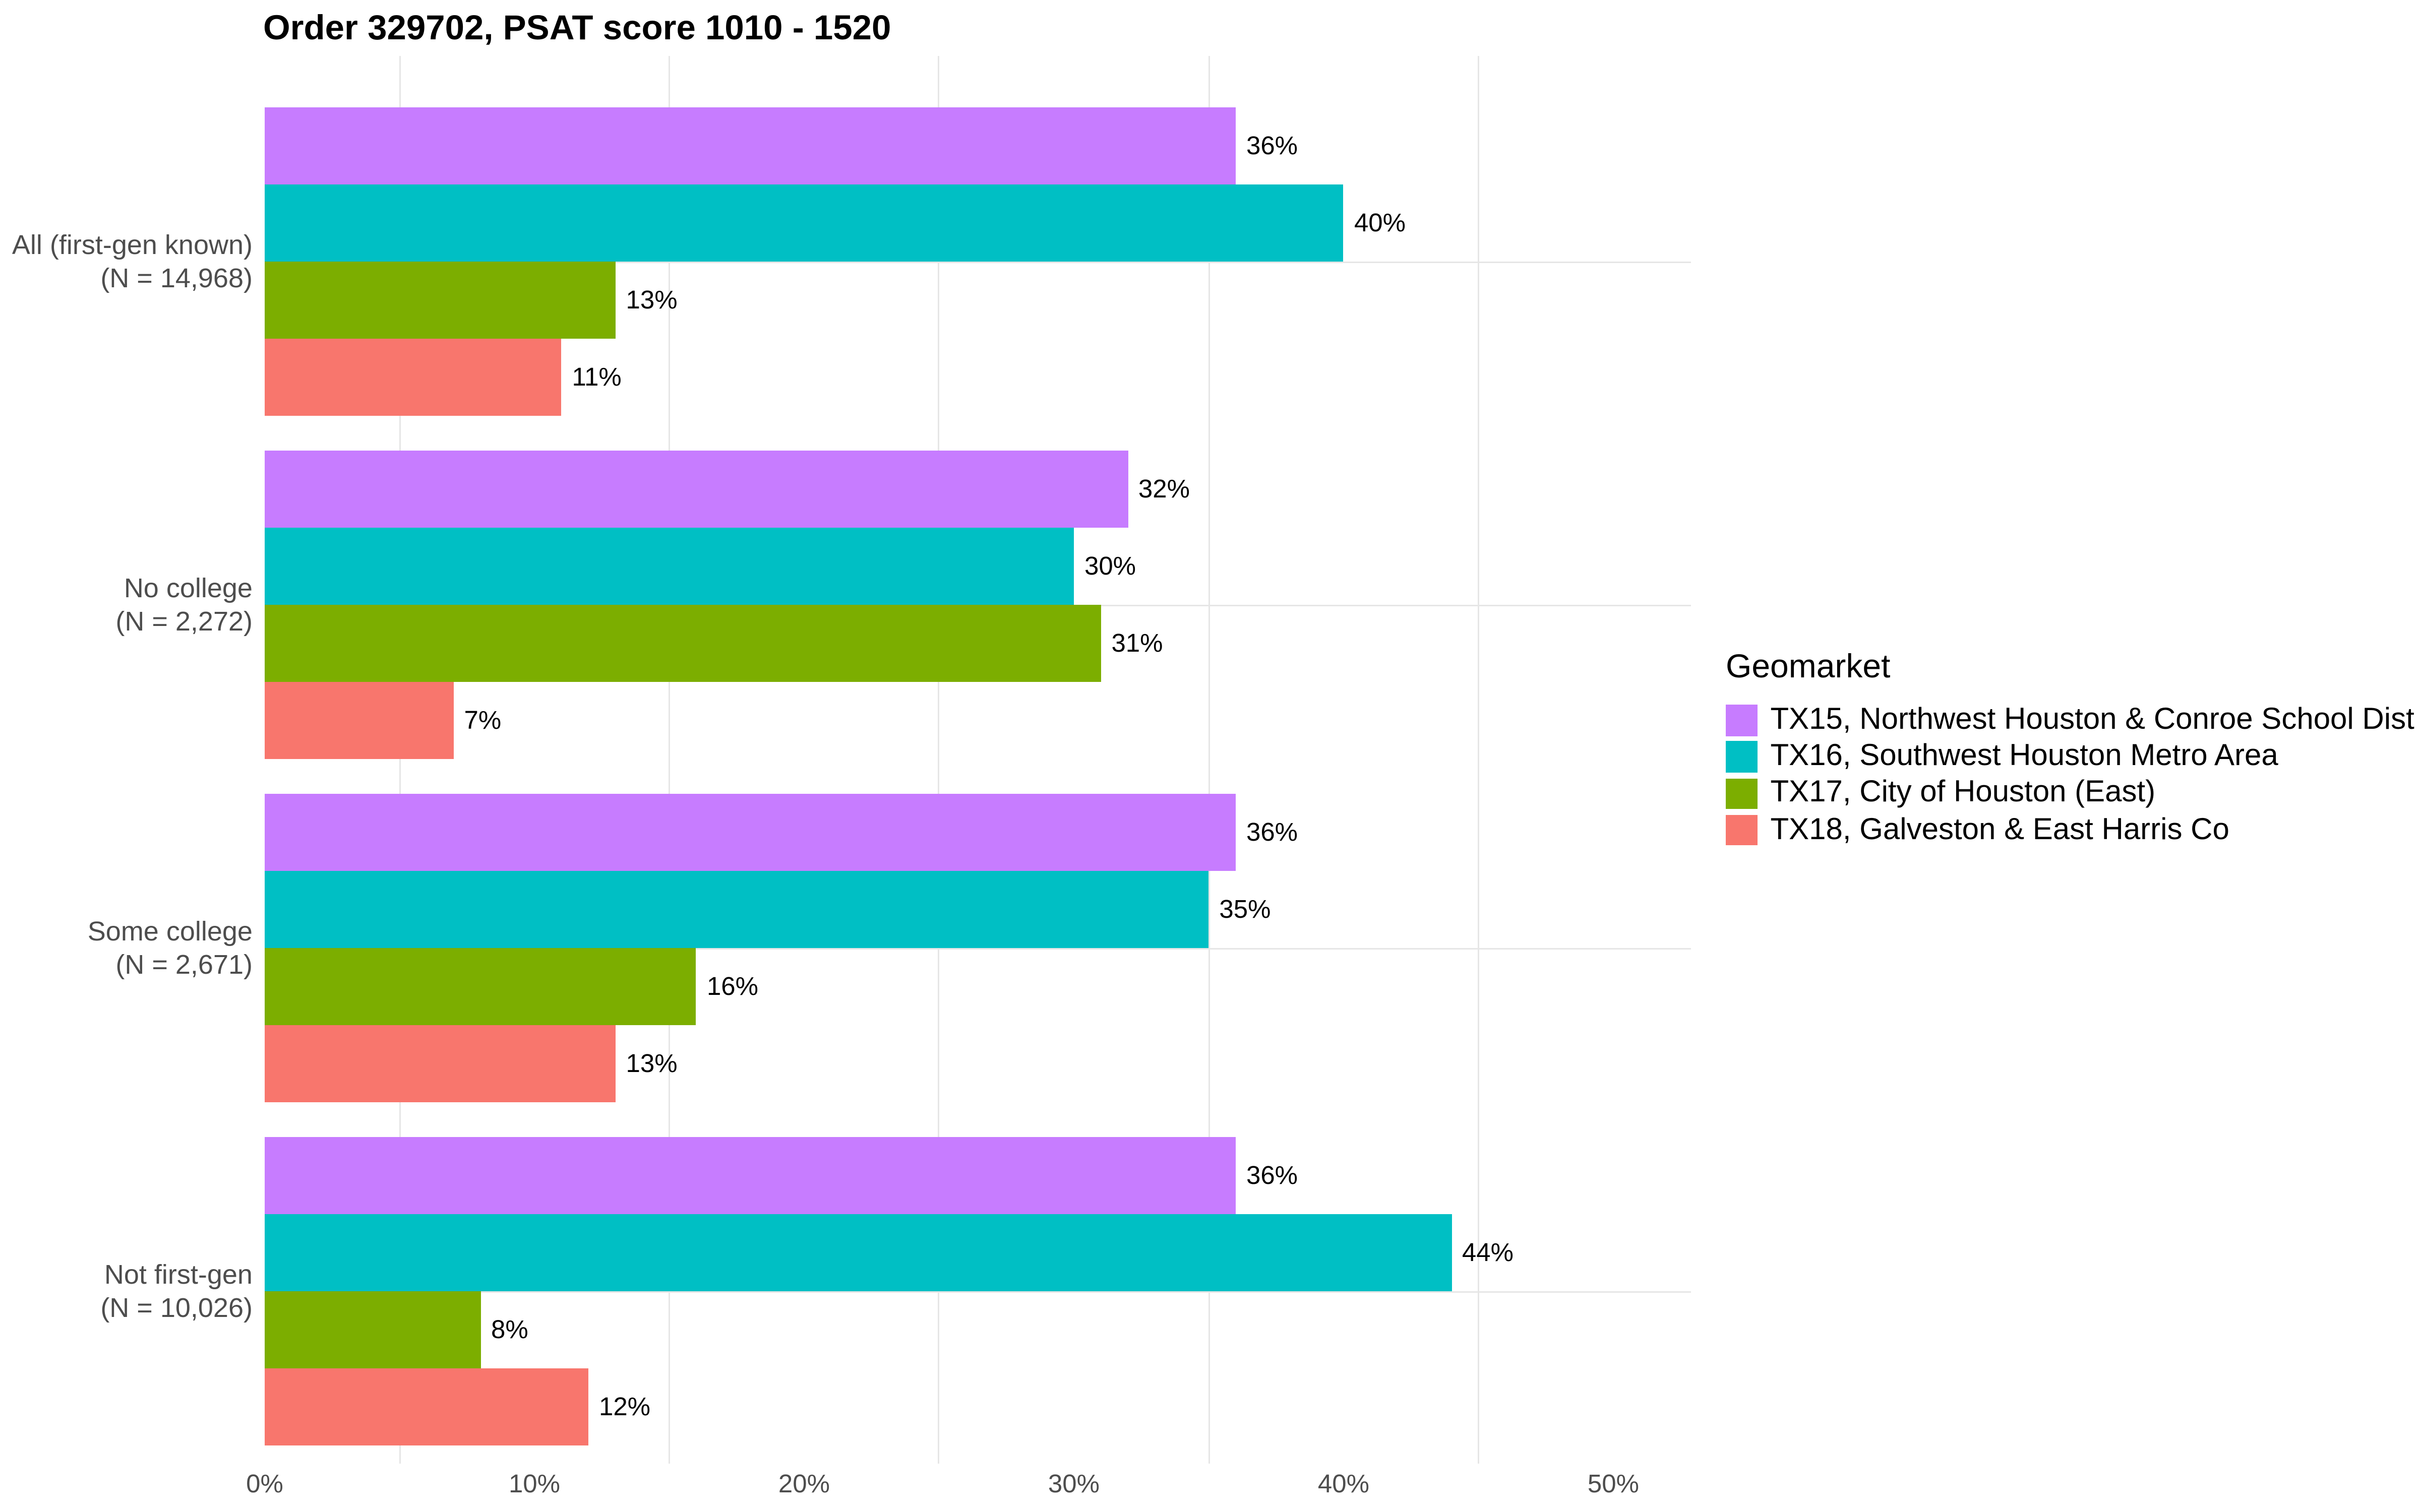 The image size is (2420, 1512). I want to click on x-axis-tick-label: 10%, so click(534, 1484).